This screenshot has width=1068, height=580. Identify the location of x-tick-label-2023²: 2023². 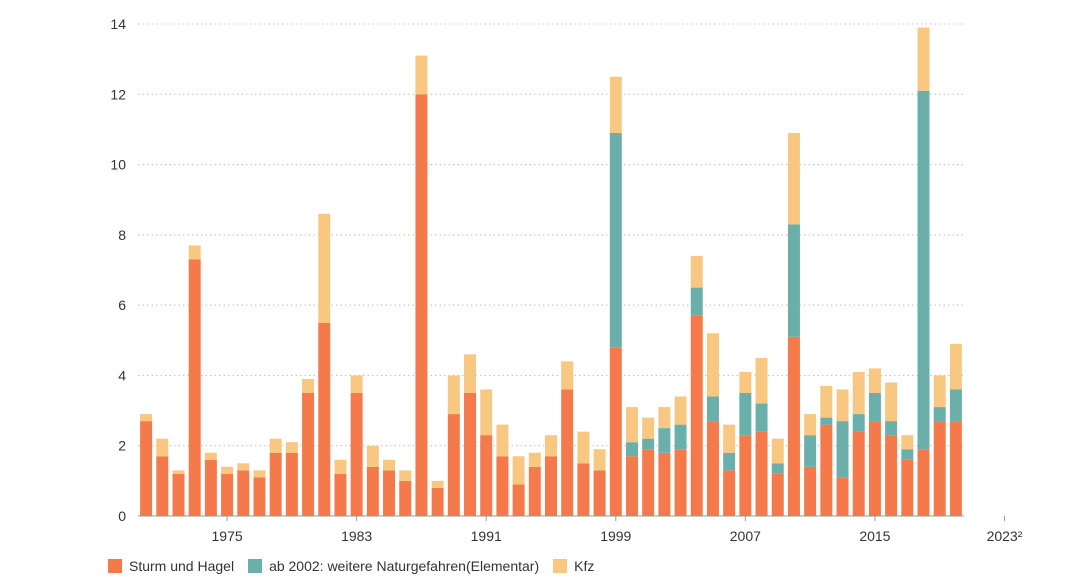
(1005, 536).